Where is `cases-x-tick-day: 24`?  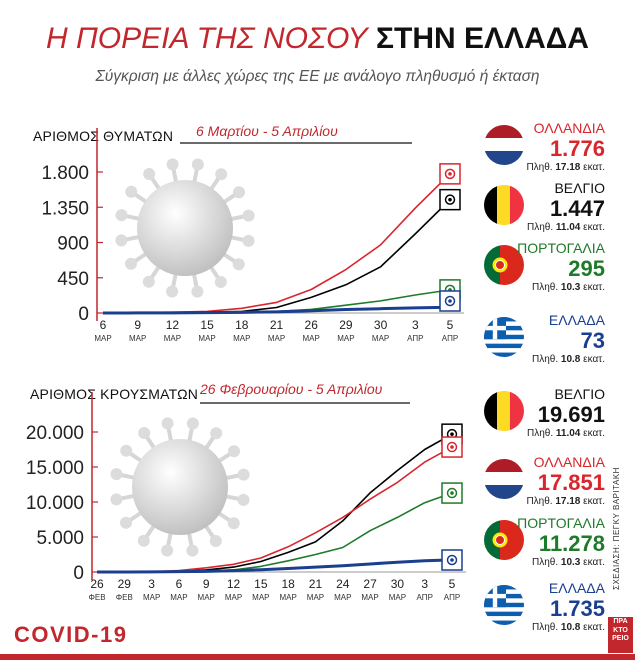 cases-x-tick-day: 24 is located at coordinates (343, 584).